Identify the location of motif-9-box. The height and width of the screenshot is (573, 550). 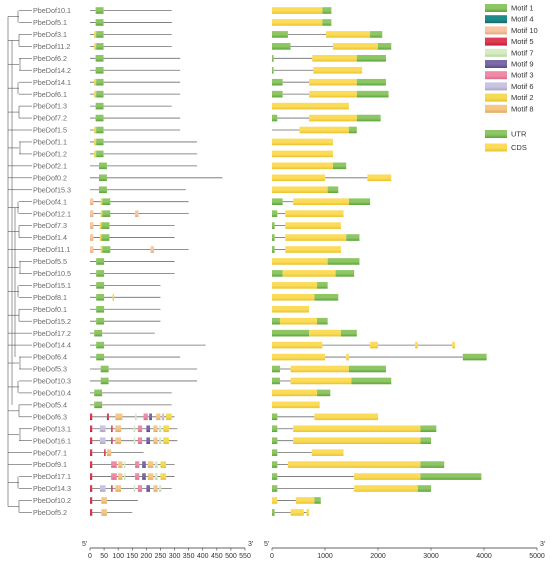
(148, 429).